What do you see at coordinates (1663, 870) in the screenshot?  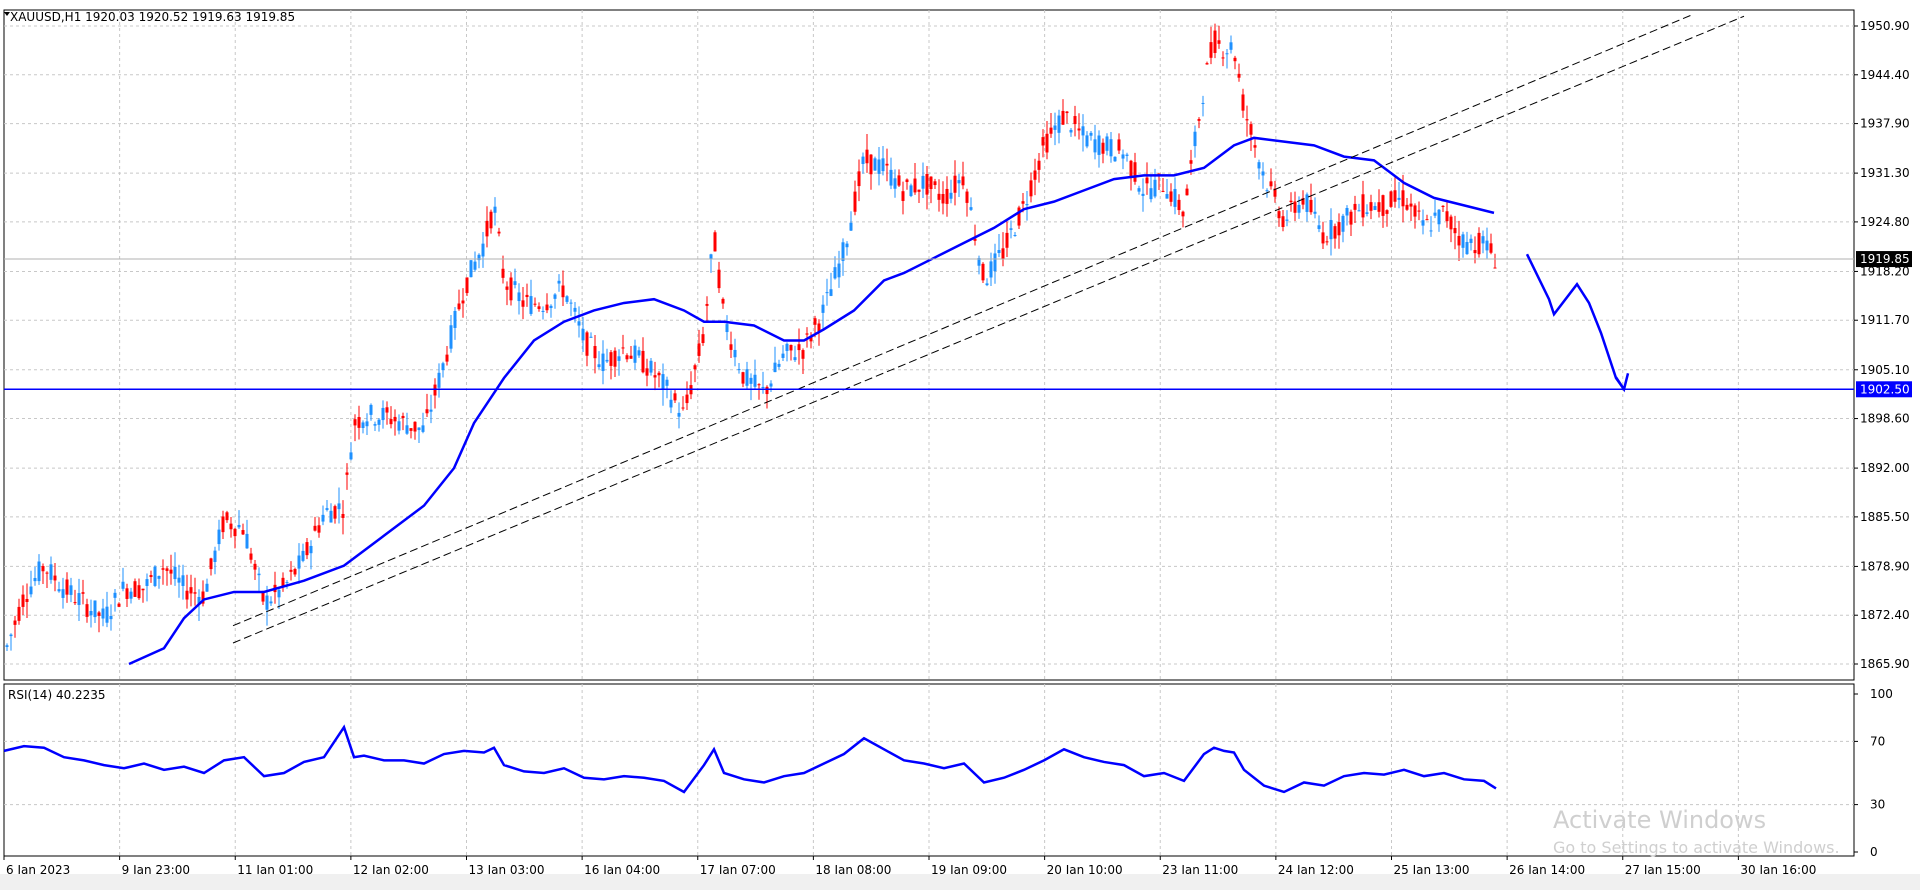 I see `time-tick-label: 27 Jan 15:00` at bounding box center [1663, 870].